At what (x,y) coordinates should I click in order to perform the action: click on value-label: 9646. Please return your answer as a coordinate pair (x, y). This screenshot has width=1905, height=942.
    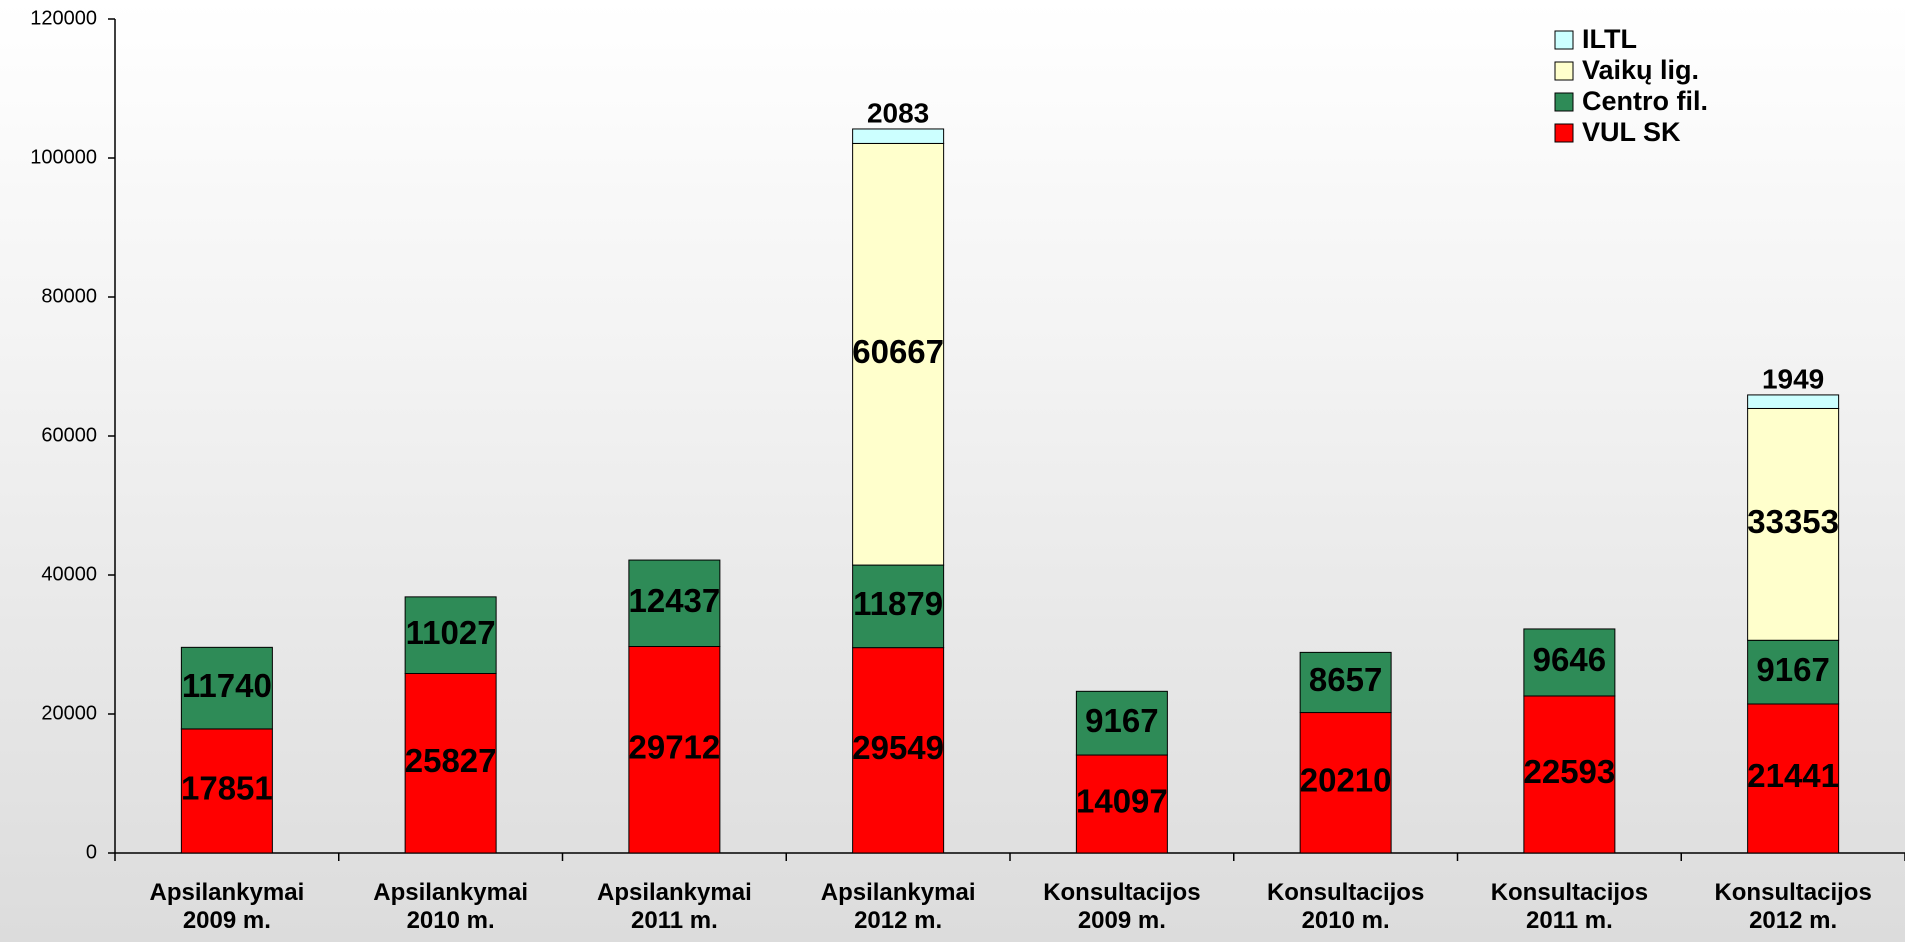
    Looking at the image, I should click on (1569, 659).